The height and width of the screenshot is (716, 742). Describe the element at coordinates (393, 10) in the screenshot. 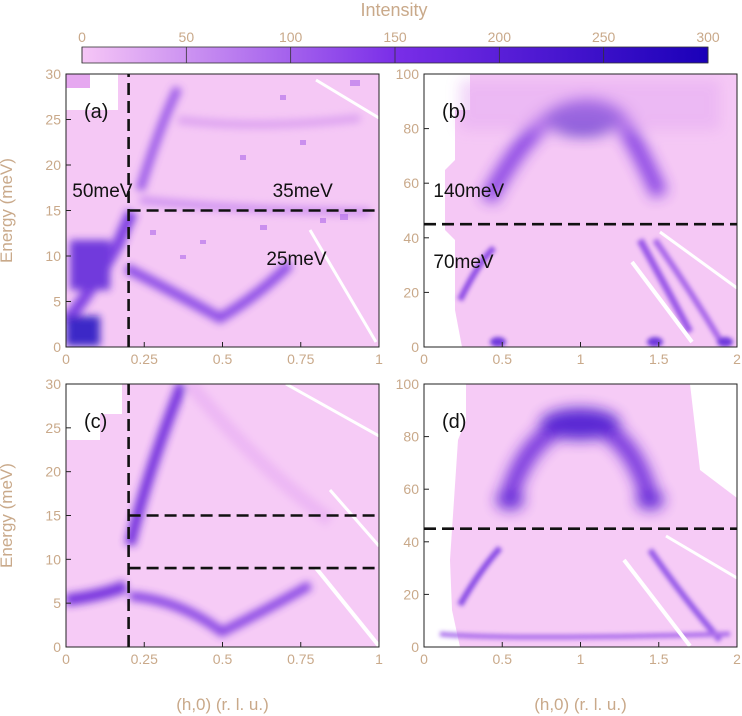

I see `colorbar-title: Intensity` at that location.